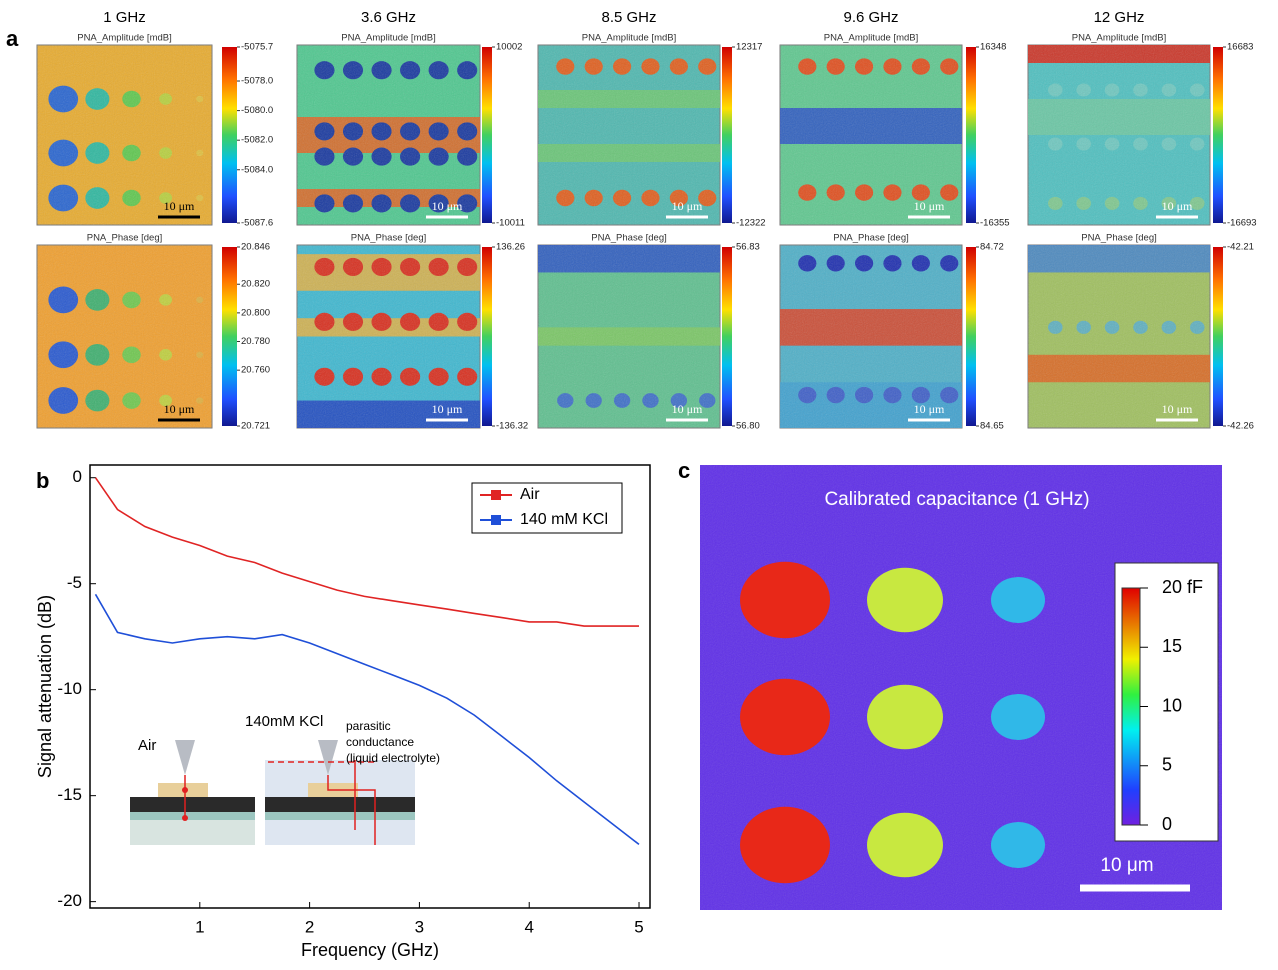  I want to click on frequency-label: 8.5 GHz, so click(628, 17).